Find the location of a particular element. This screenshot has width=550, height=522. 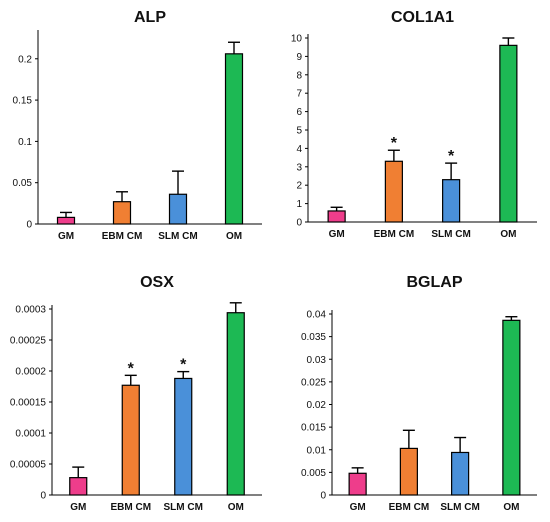

y-tick-label: 1 is located at coordinates (299, 204).